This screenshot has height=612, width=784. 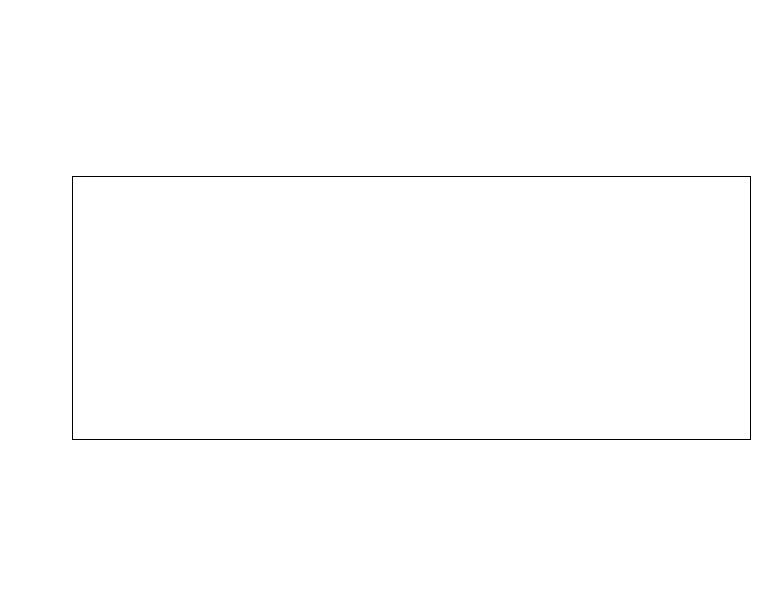 I want to click on colorbar, so click(x=403, y=532).